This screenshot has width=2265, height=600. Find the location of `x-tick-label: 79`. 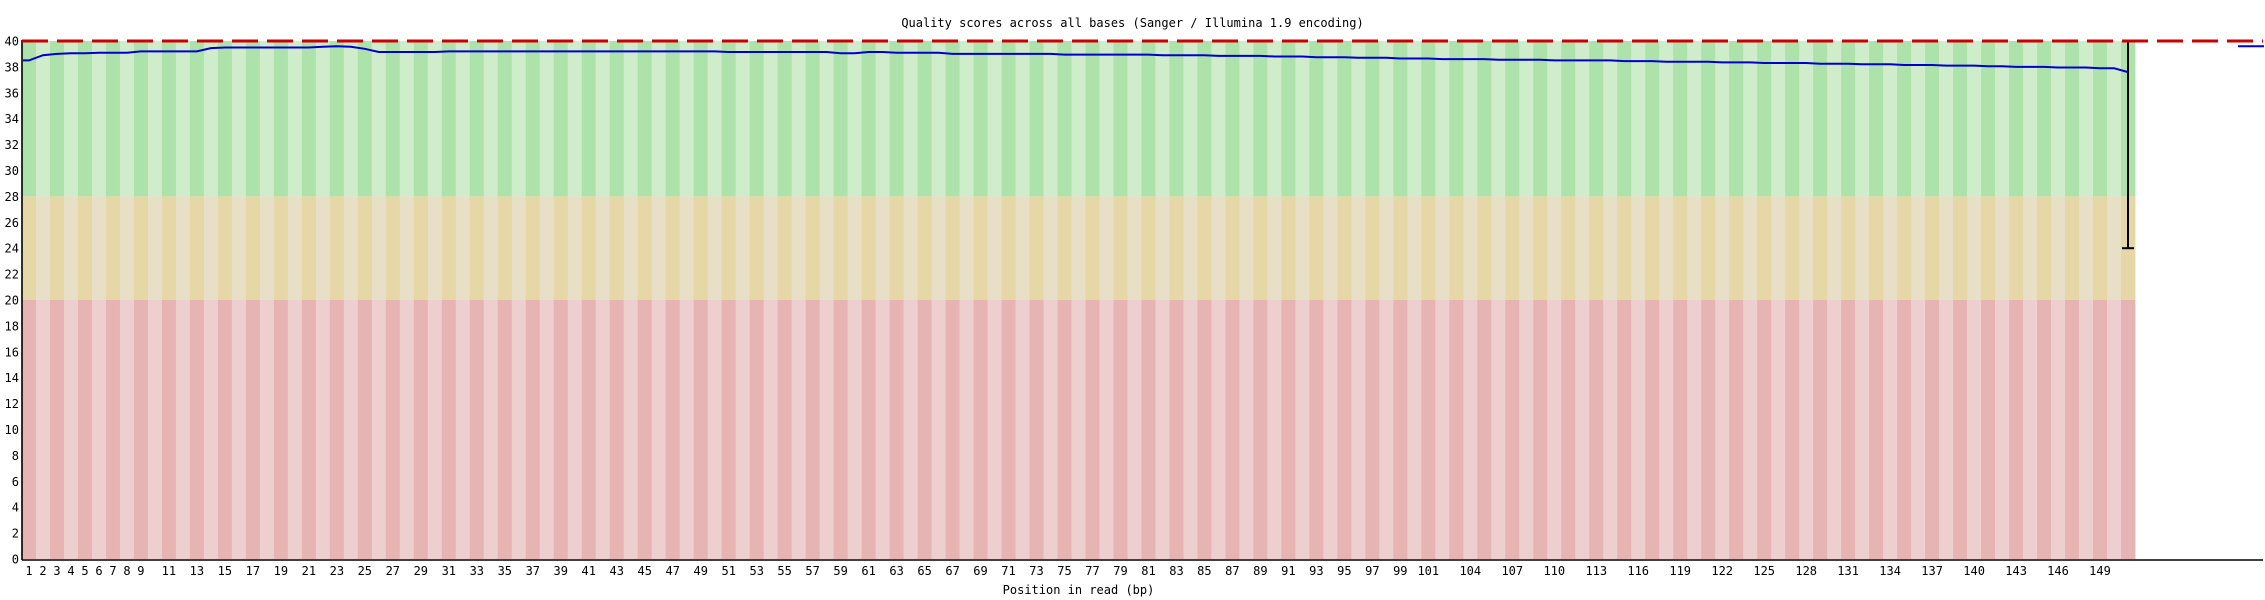

x-tick-label: 79 is located at coordinates (1120, 571).